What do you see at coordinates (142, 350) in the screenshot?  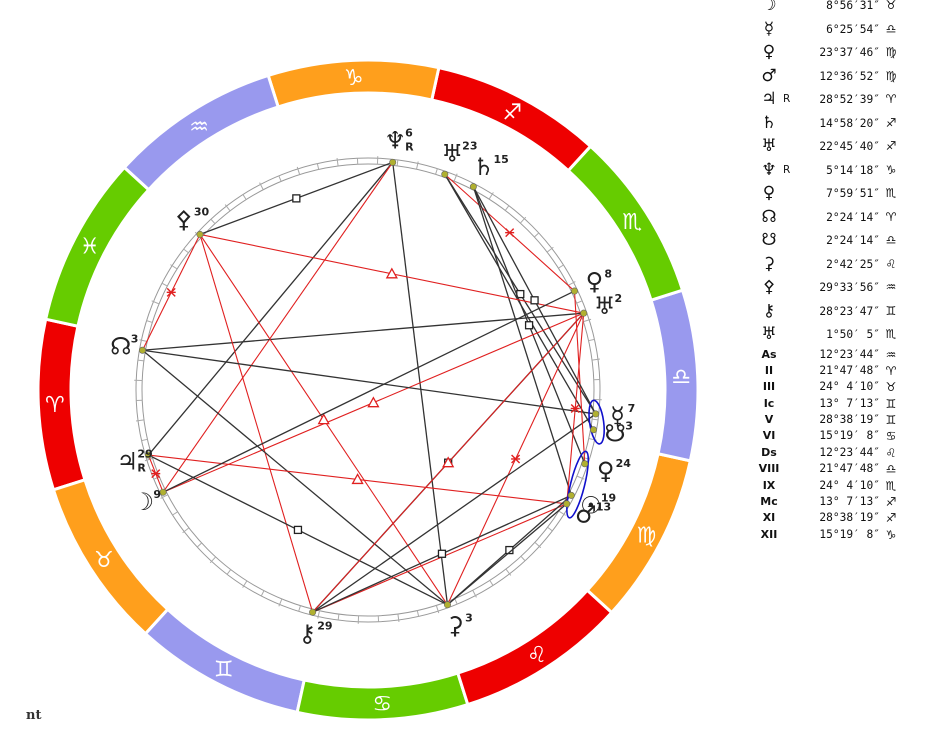 I see `north_node-point-dot` at bounding box center [142, 350].